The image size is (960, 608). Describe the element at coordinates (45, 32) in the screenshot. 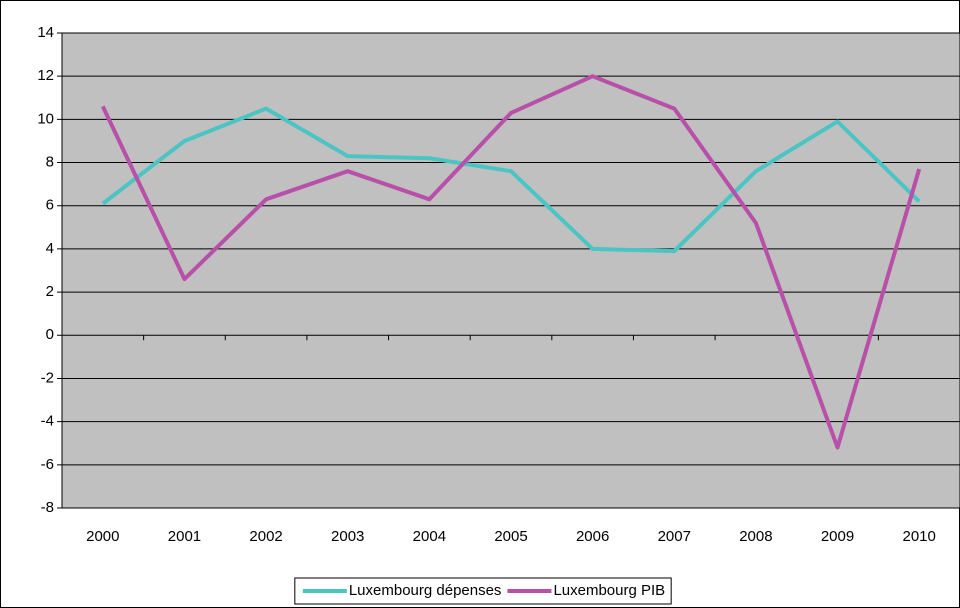

I see `y-tick-label: 14` at that location.